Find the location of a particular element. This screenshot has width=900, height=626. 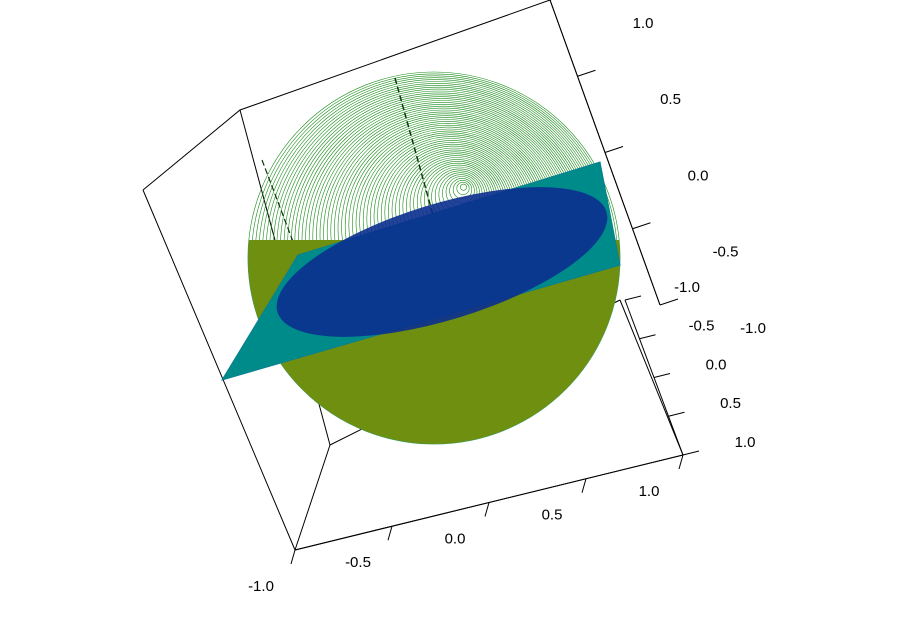

z-tick-label: -1.0 is located at coordinates (753, 328).